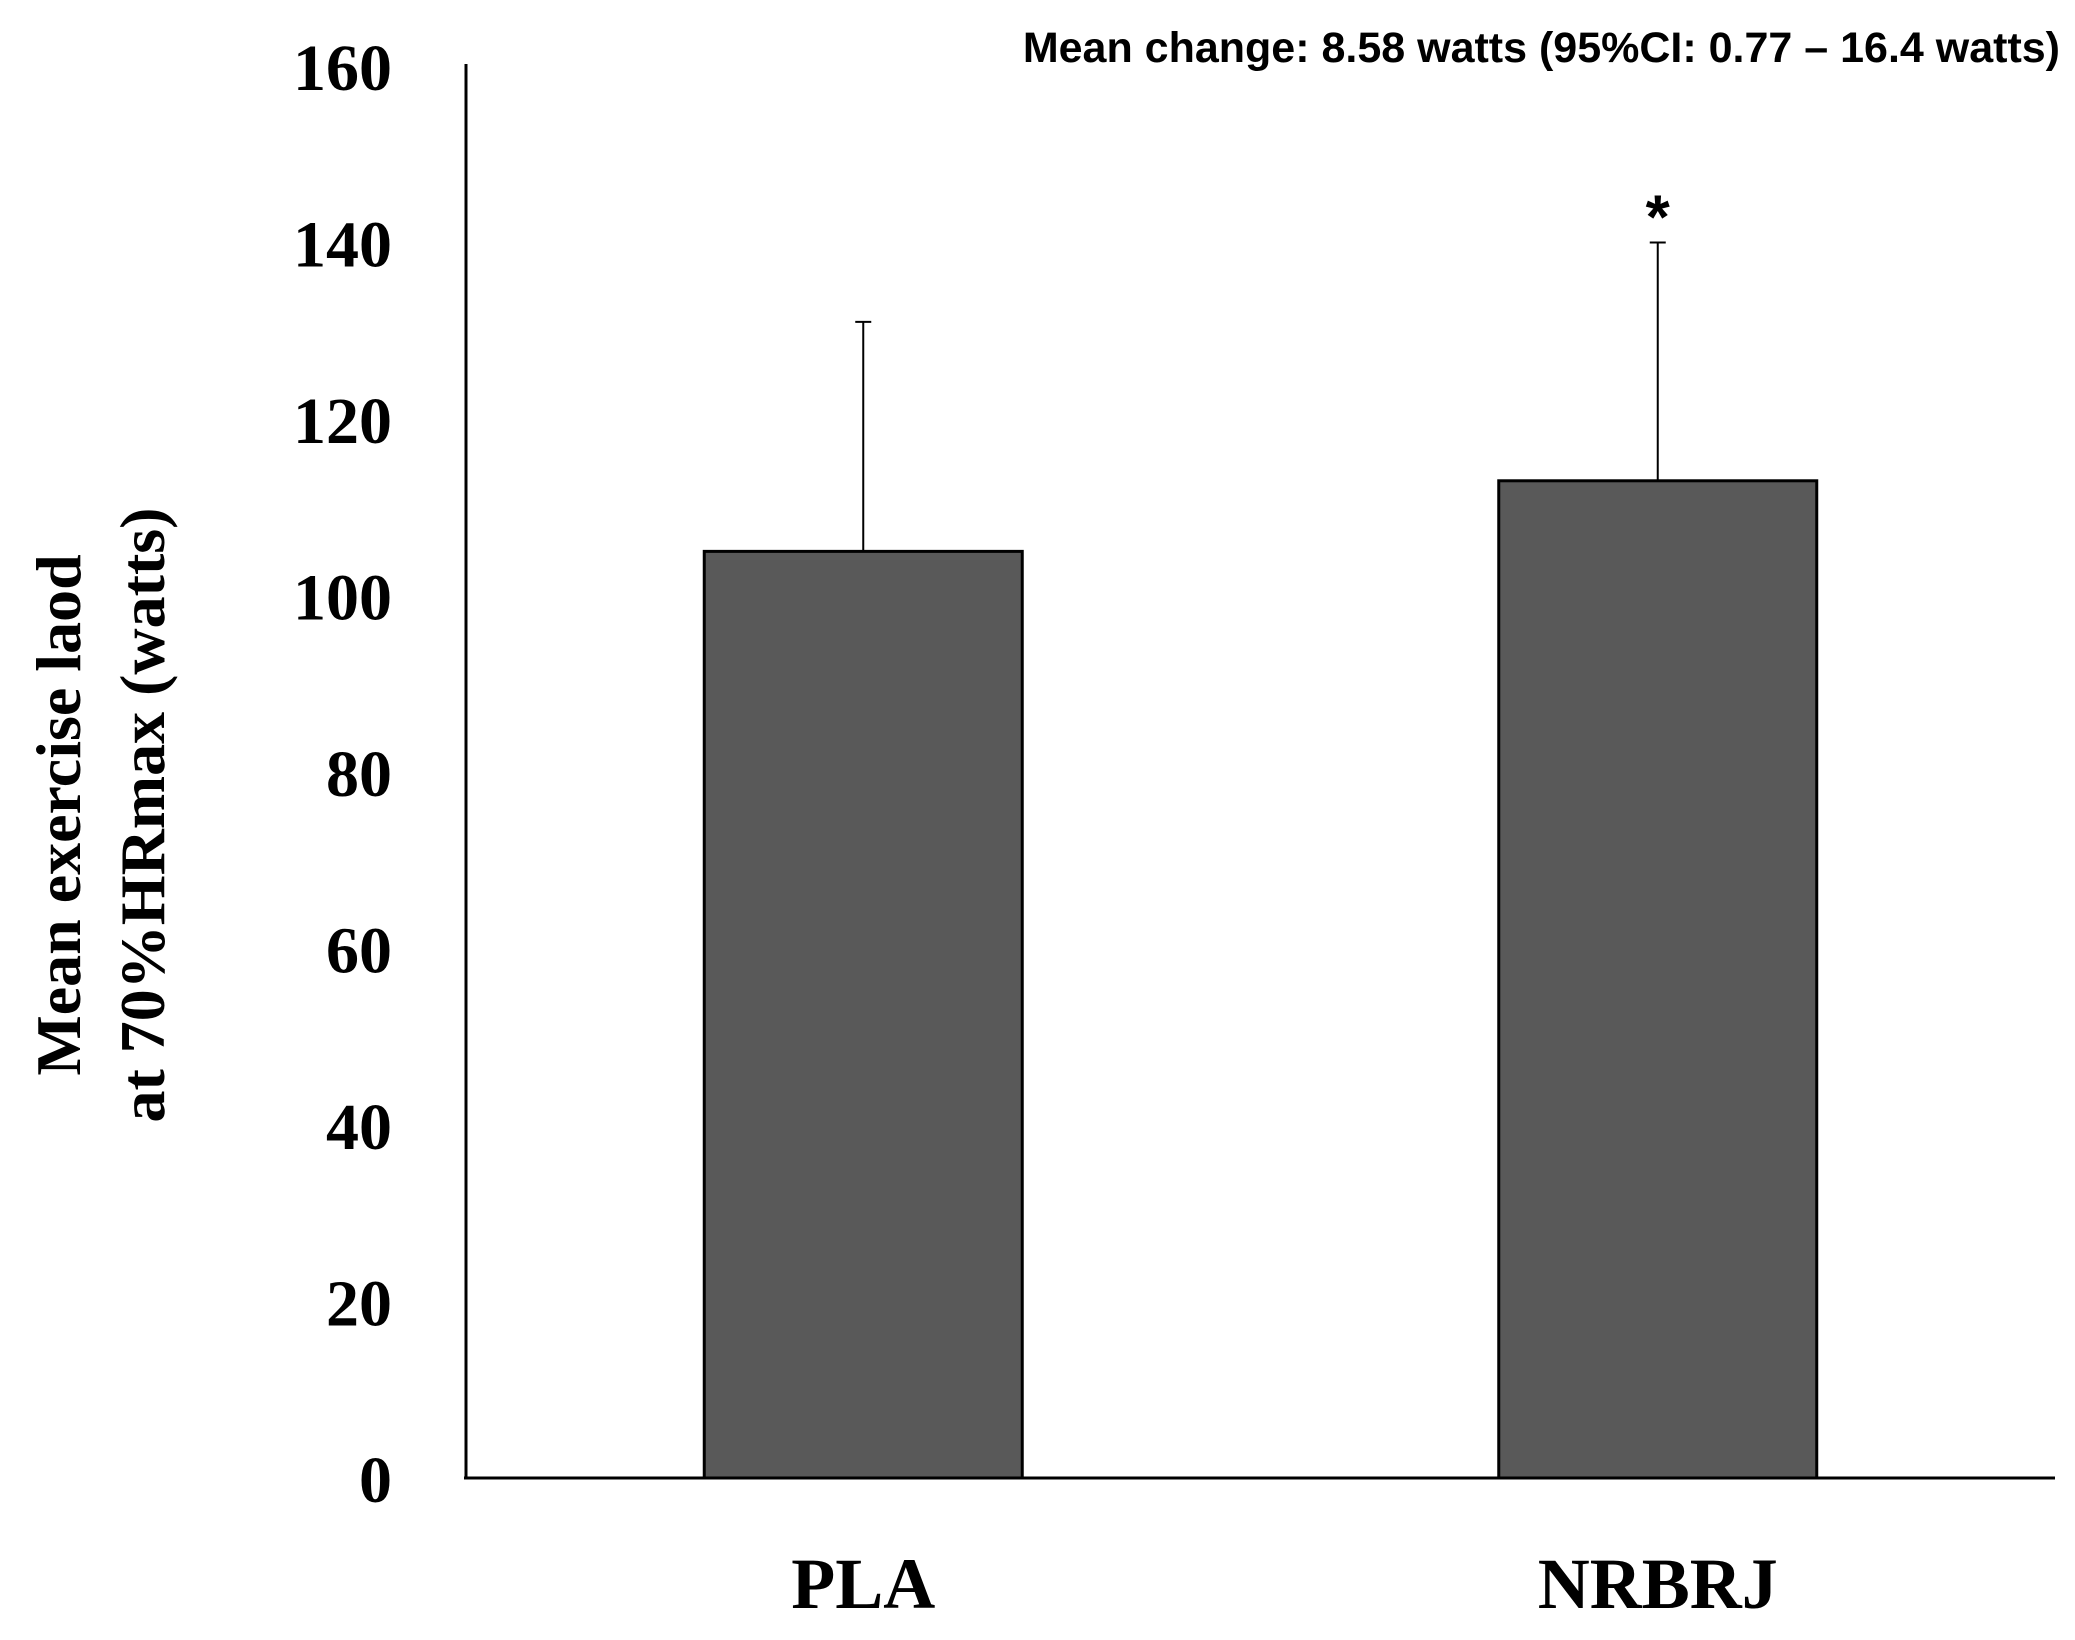 This screenshot has height=1640, width=2075. Describe the element at coordinates (342, 421) in the screenshot. I see `y-tick-label: 120` at that location.